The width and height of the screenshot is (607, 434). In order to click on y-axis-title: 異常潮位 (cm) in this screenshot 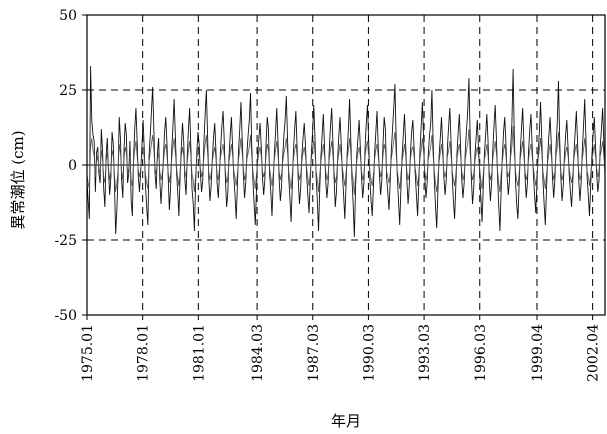, I will do `click(18, 179)`.